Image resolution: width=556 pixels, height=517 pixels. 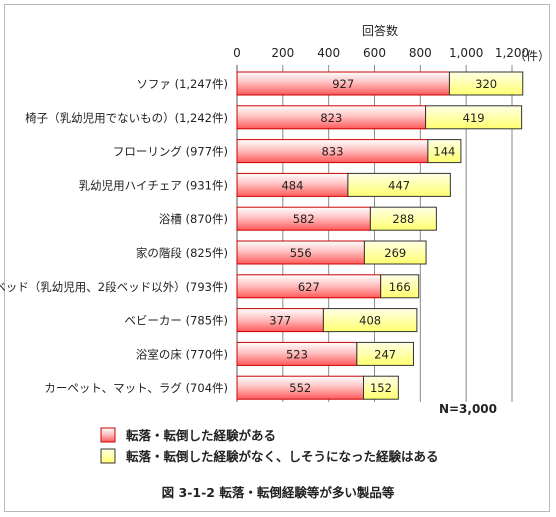 What do you see at coordinates (182, 253) in the screenshot?
I see `category-label: 家の階段 (825件)` at bounding box center [182, 253].